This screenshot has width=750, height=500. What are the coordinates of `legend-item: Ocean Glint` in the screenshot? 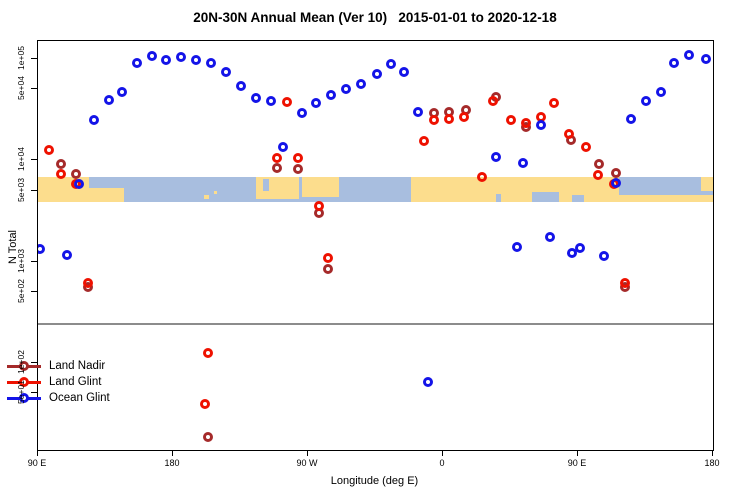 It's located at (58, 398).